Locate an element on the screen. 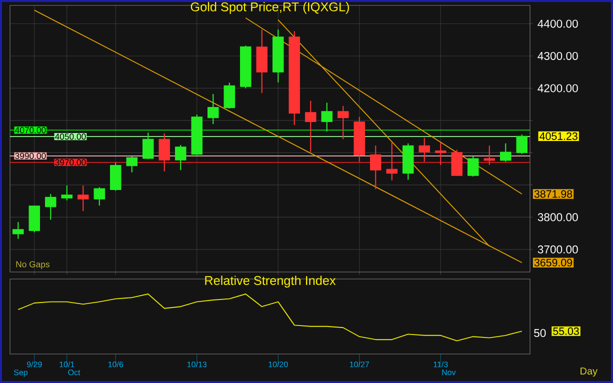  text: Sep is located at coordinates (21, 373).